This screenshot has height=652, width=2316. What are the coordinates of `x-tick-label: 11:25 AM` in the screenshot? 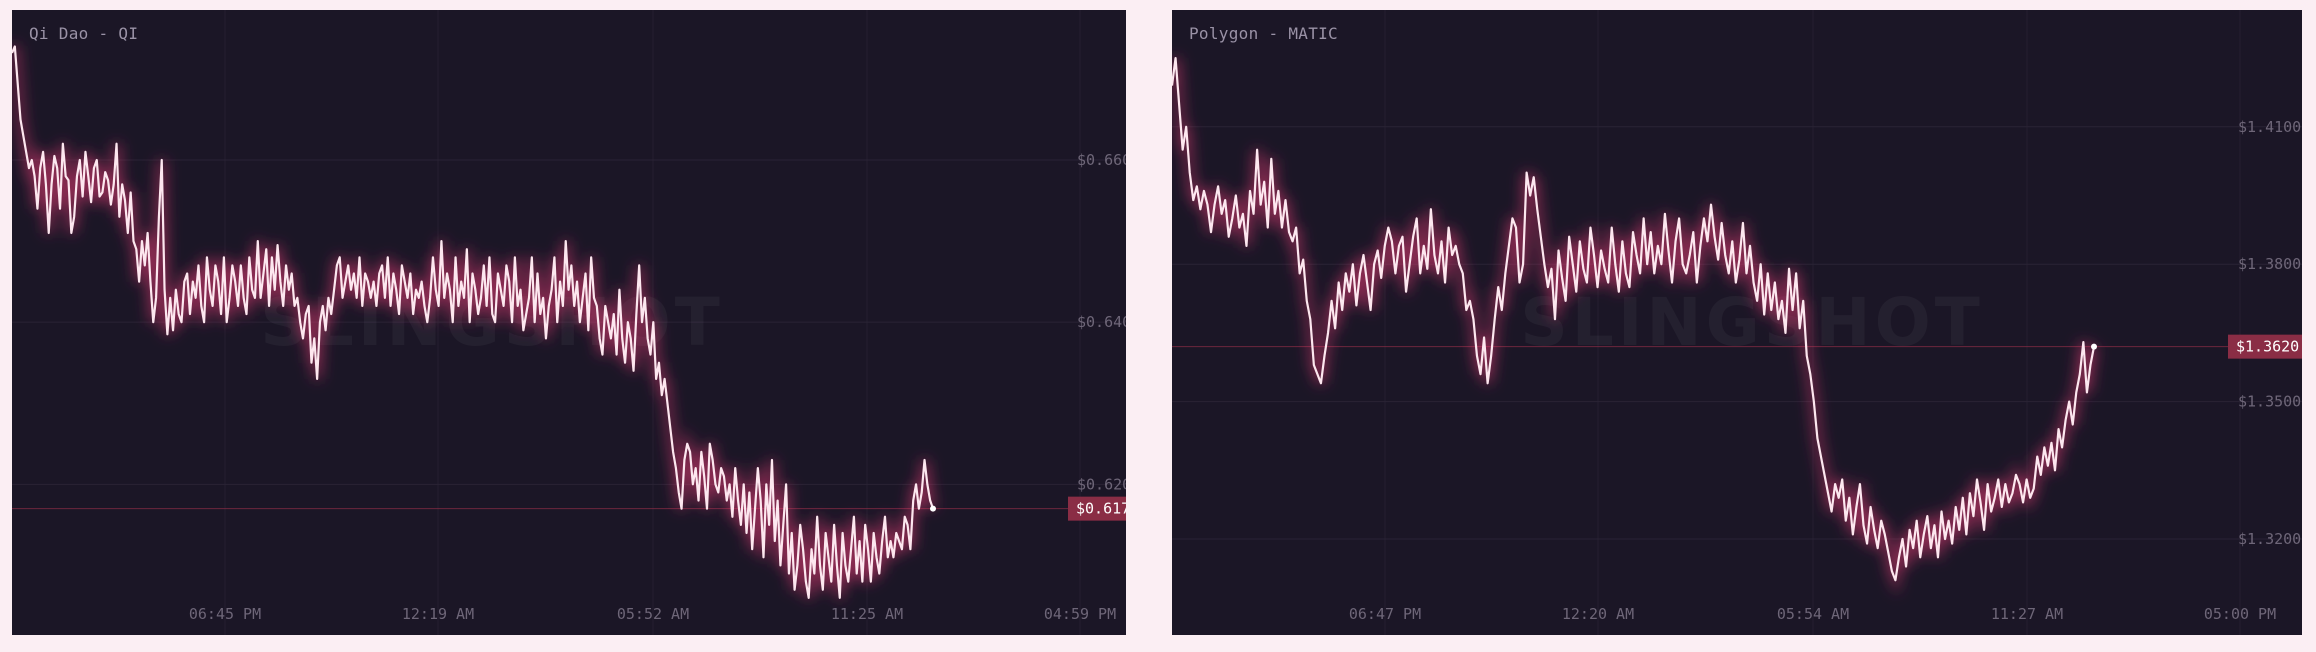 It's located at (867, 614).